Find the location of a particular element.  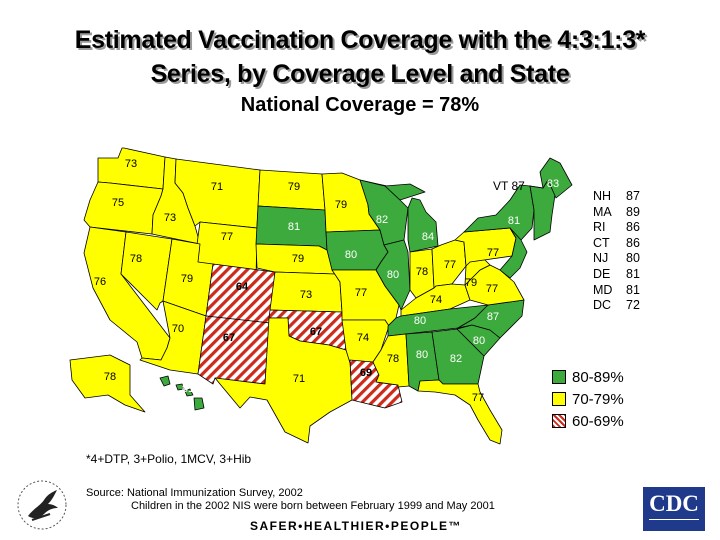

legend-item: 70-79% is located at coordinates (588, 399).